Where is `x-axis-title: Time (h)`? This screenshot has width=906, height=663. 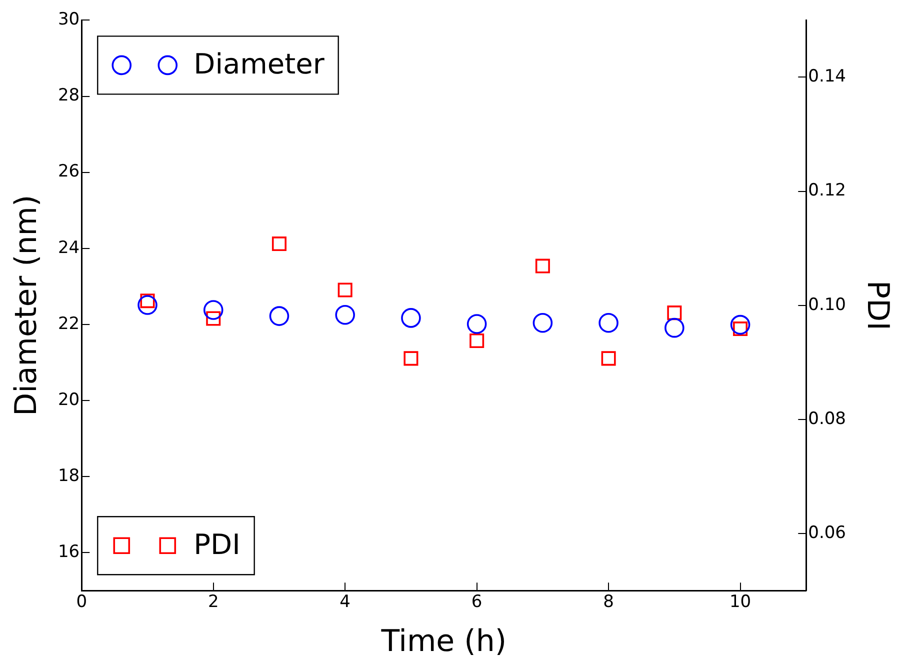
x-axis-title: Time (h) is located at coordinates (443, 641).